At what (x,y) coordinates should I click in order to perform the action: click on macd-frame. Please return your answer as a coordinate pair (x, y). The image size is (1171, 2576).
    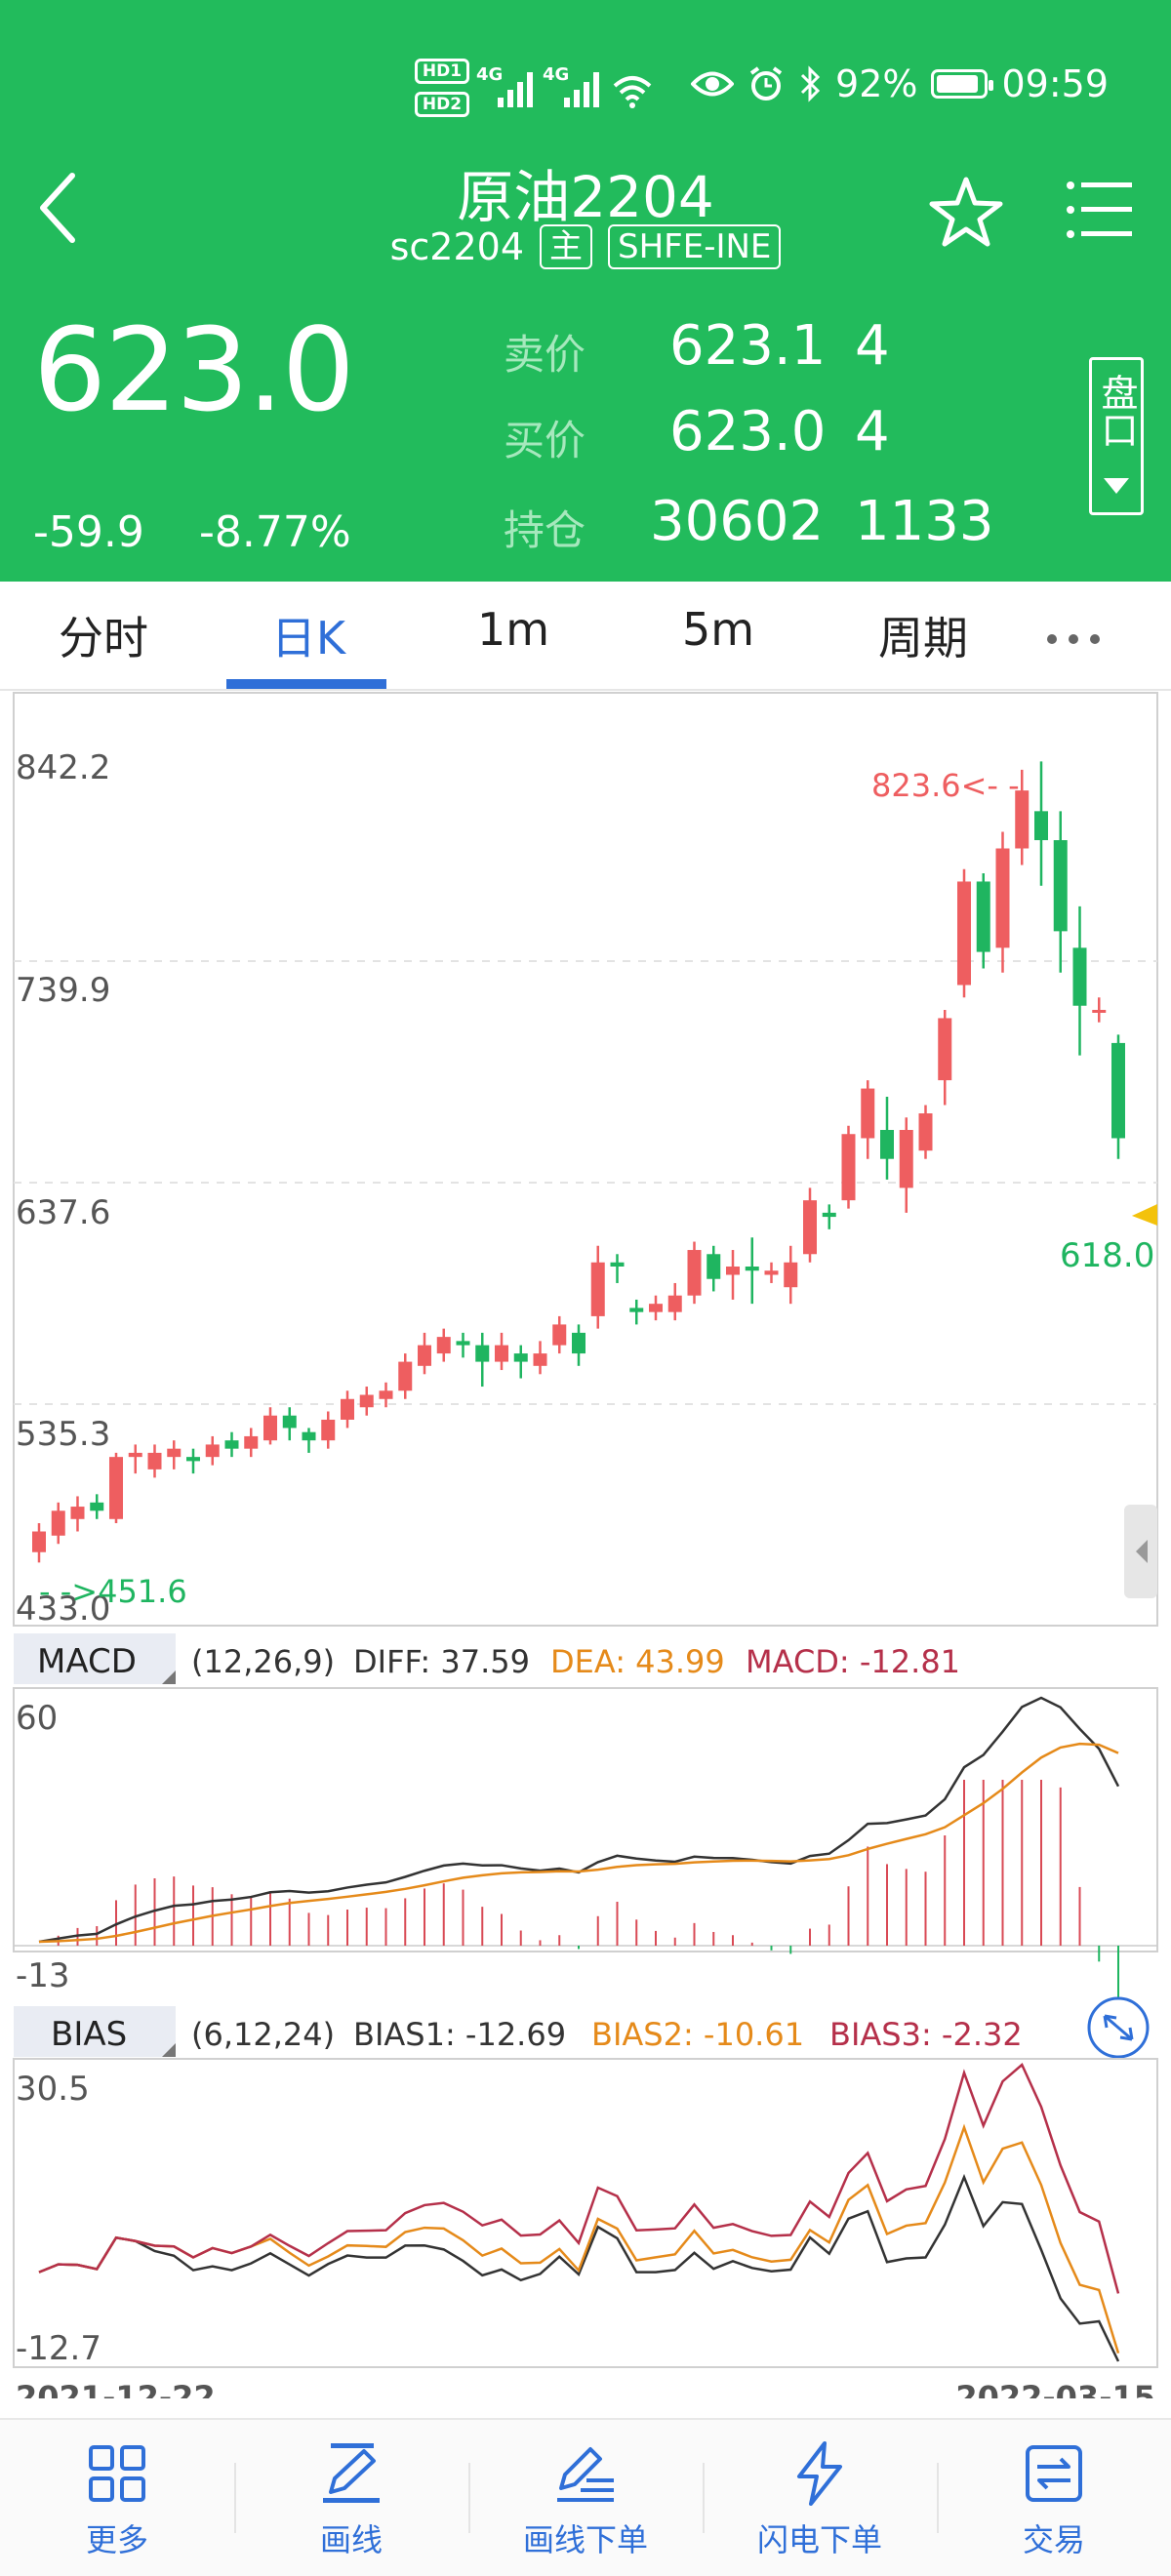
    Looking at the image, I should click on (585, 1819).